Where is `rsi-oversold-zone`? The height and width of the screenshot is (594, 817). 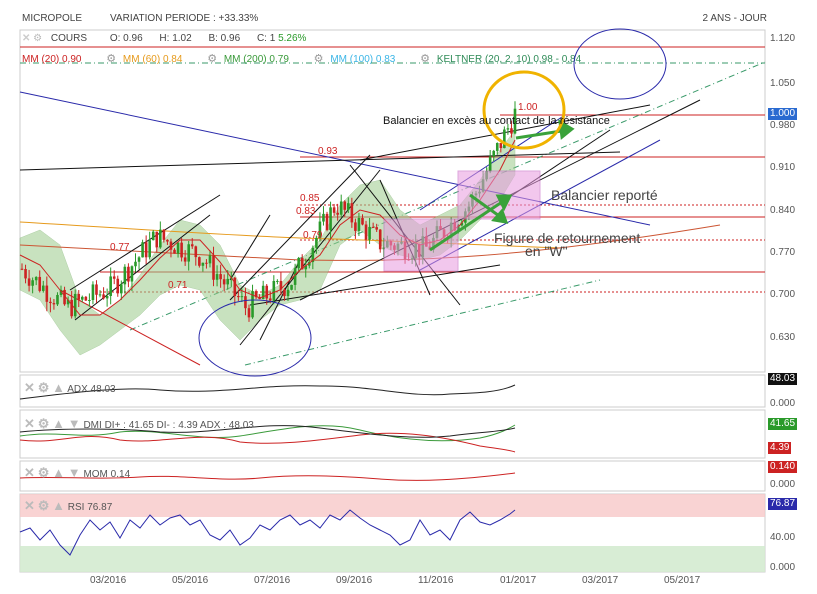 rsi-oversold-zone is located at coordinates (392, 559).